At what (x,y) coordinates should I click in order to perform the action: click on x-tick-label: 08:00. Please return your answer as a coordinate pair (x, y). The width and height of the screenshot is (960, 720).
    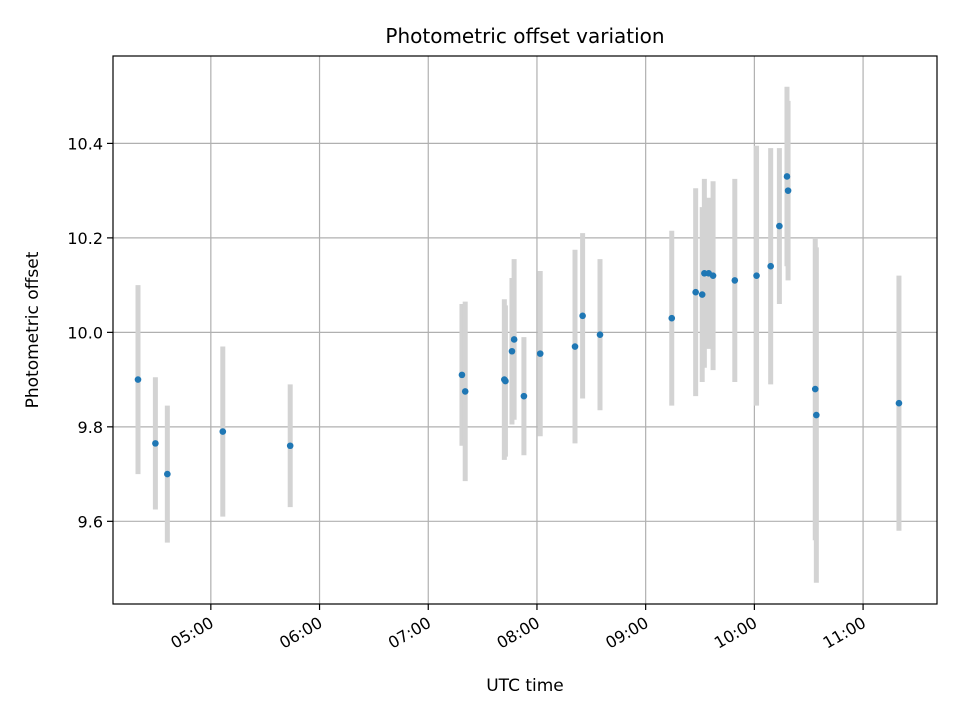
    Looking at the image, I should click on (518, 633).